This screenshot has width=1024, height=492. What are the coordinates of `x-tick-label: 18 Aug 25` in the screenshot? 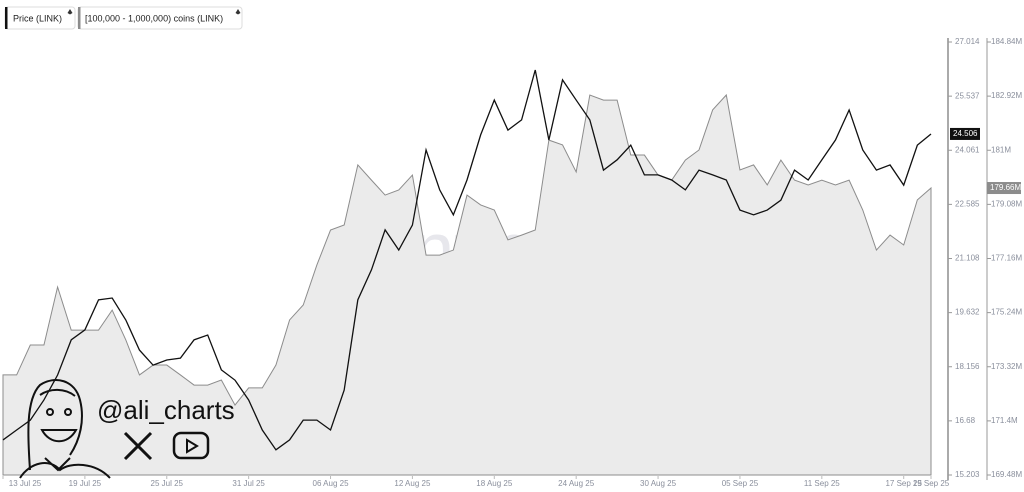 It's located at (494, 483).